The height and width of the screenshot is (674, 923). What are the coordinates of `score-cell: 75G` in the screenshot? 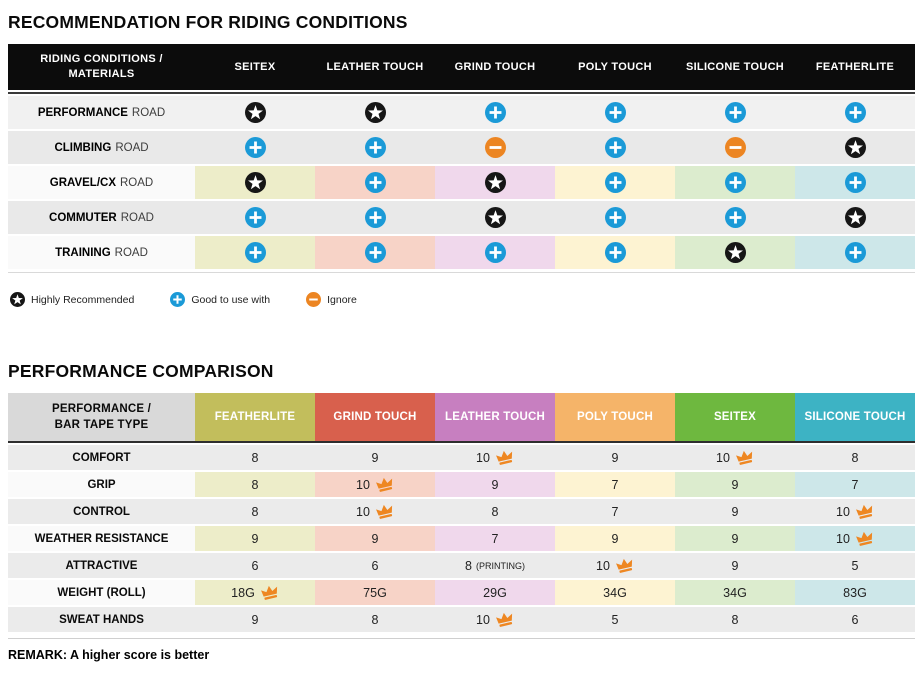 It's located at (375, 592).